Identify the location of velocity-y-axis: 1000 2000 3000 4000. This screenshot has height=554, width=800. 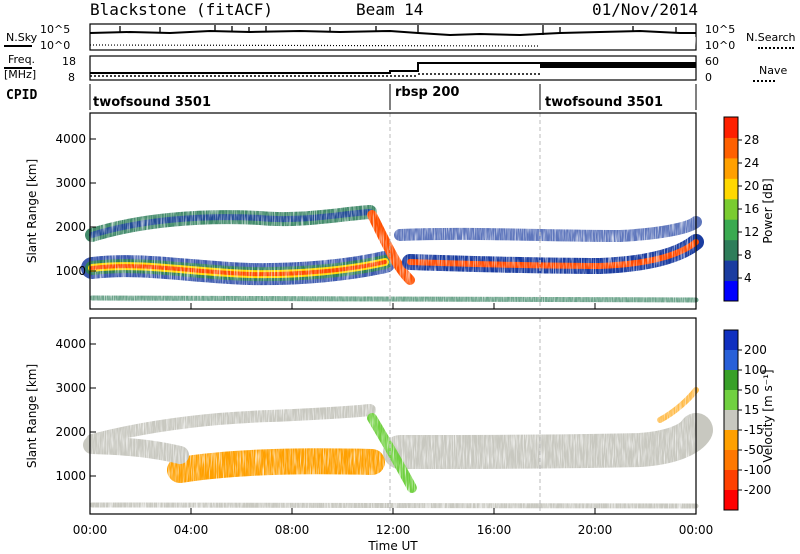
(75, 410).